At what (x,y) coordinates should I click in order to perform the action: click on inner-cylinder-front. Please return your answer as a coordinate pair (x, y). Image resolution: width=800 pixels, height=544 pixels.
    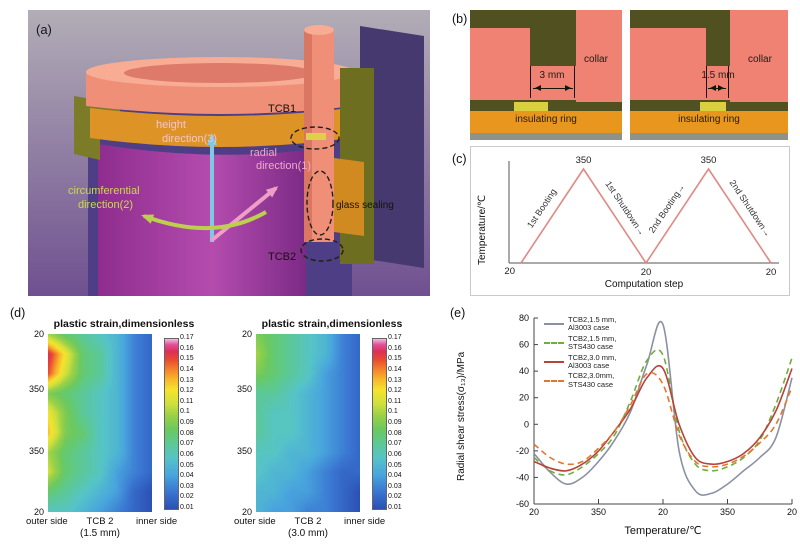
    Looking at the image, I should click on (202, 220).